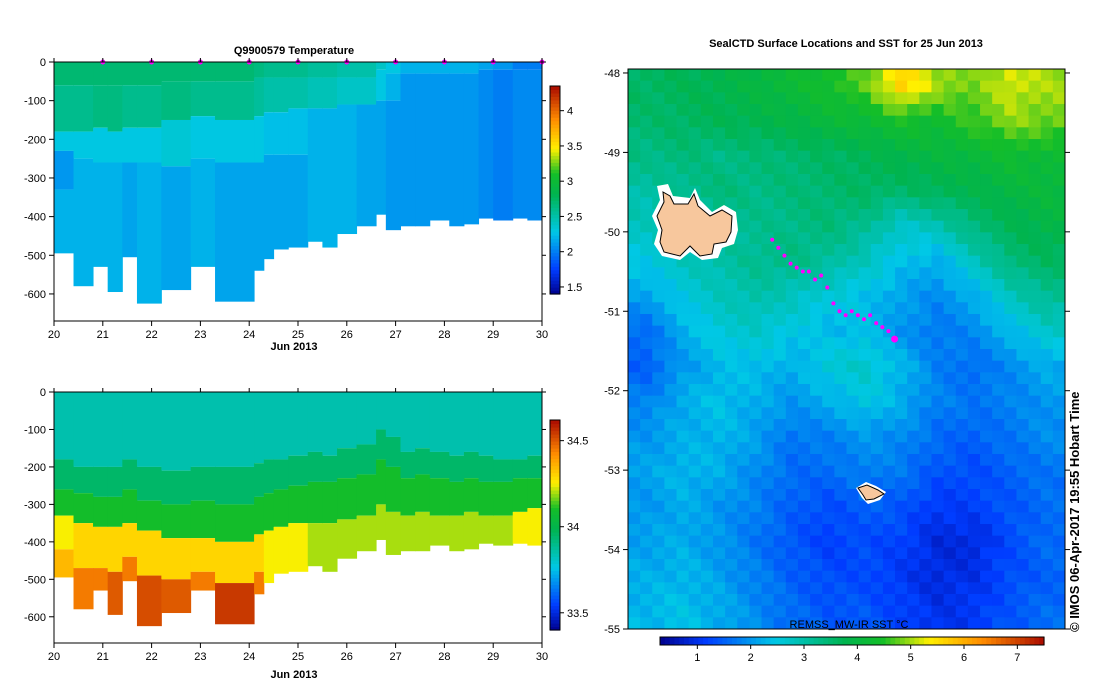  I want to click on seal-location-point, so click(882, 327).